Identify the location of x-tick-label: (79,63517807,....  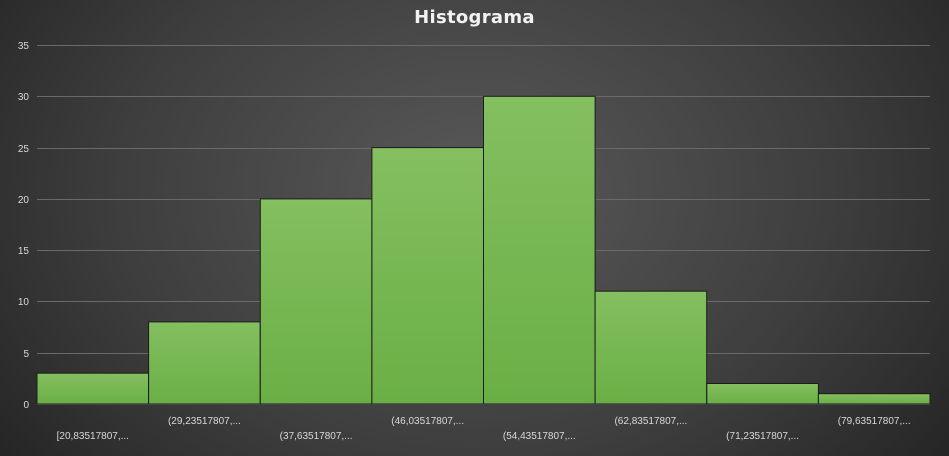
(874, 421).